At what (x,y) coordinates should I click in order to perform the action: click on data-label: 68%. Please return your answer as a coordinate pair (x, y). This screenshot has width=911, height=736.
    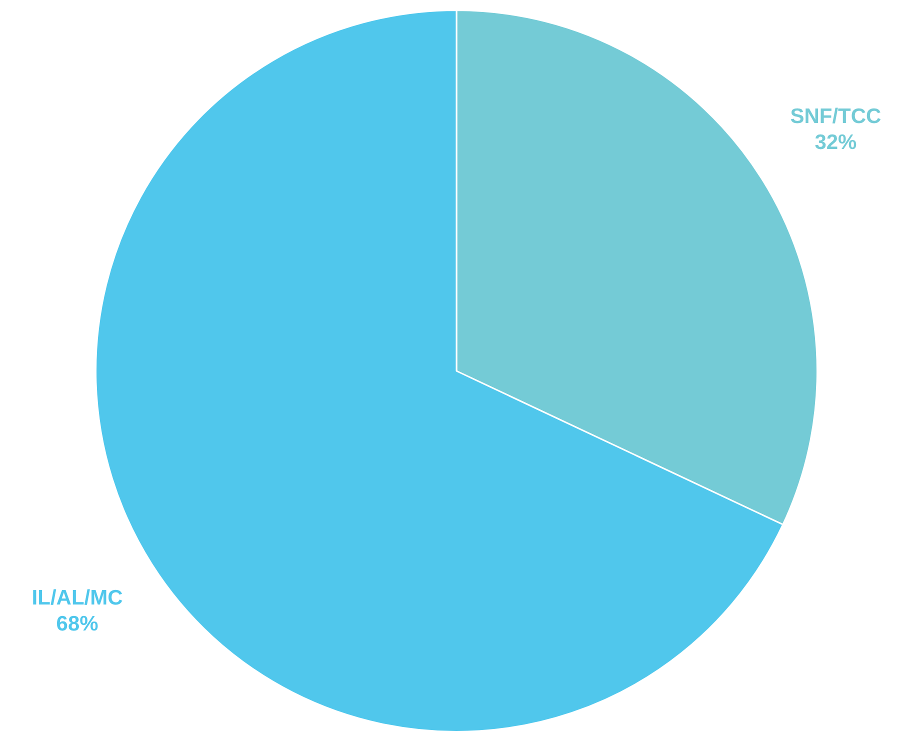
    Looking at the image, I should click on (77, 624).